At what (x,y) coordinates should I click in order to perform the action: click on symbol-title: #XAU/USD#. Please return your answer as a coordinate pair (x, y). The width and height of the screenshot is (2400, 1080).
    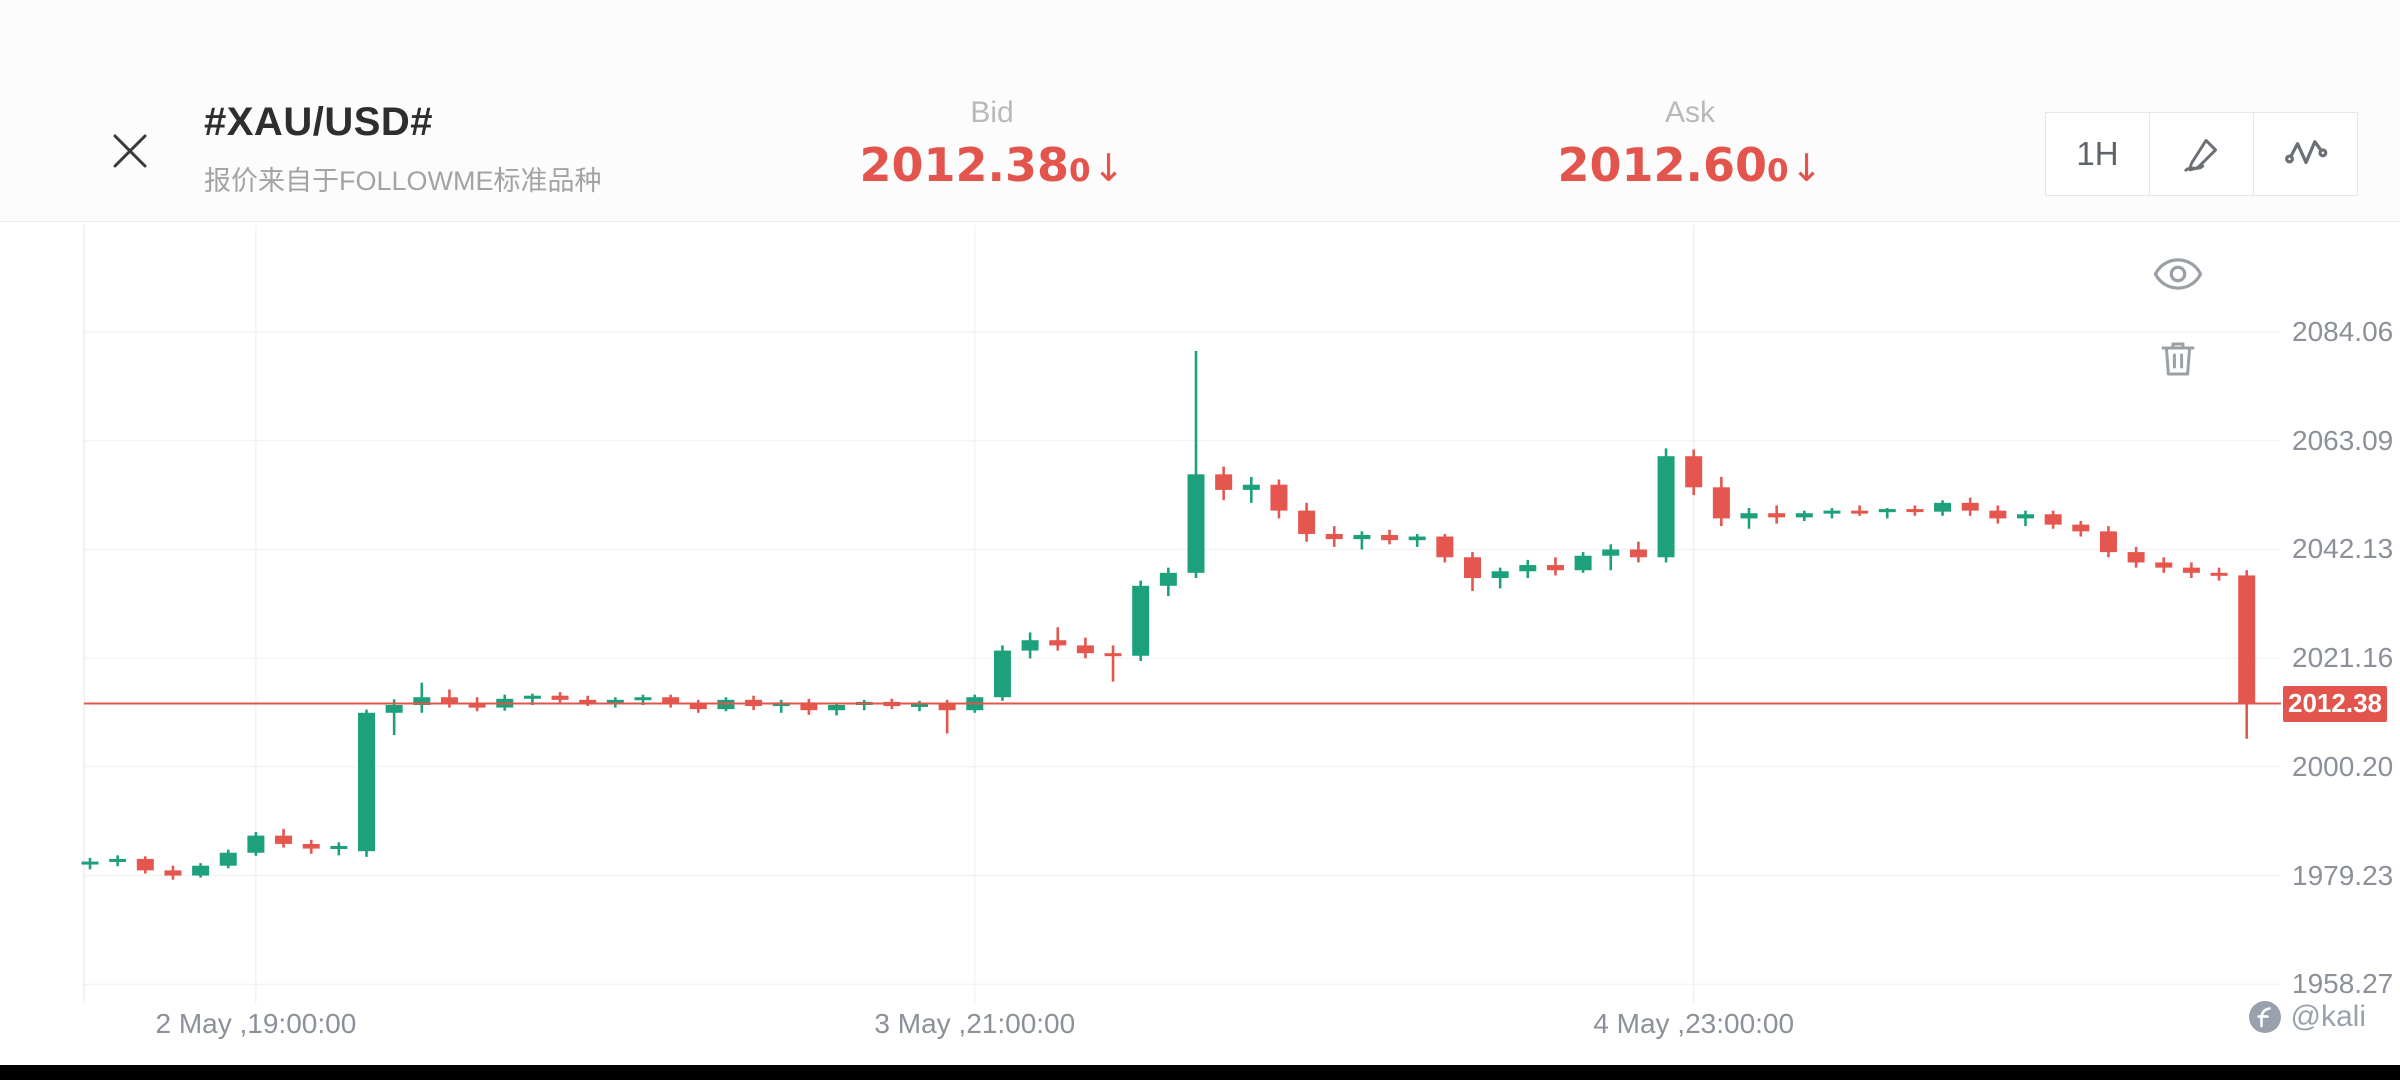
    Looking at the image, I should click on (319, 122).